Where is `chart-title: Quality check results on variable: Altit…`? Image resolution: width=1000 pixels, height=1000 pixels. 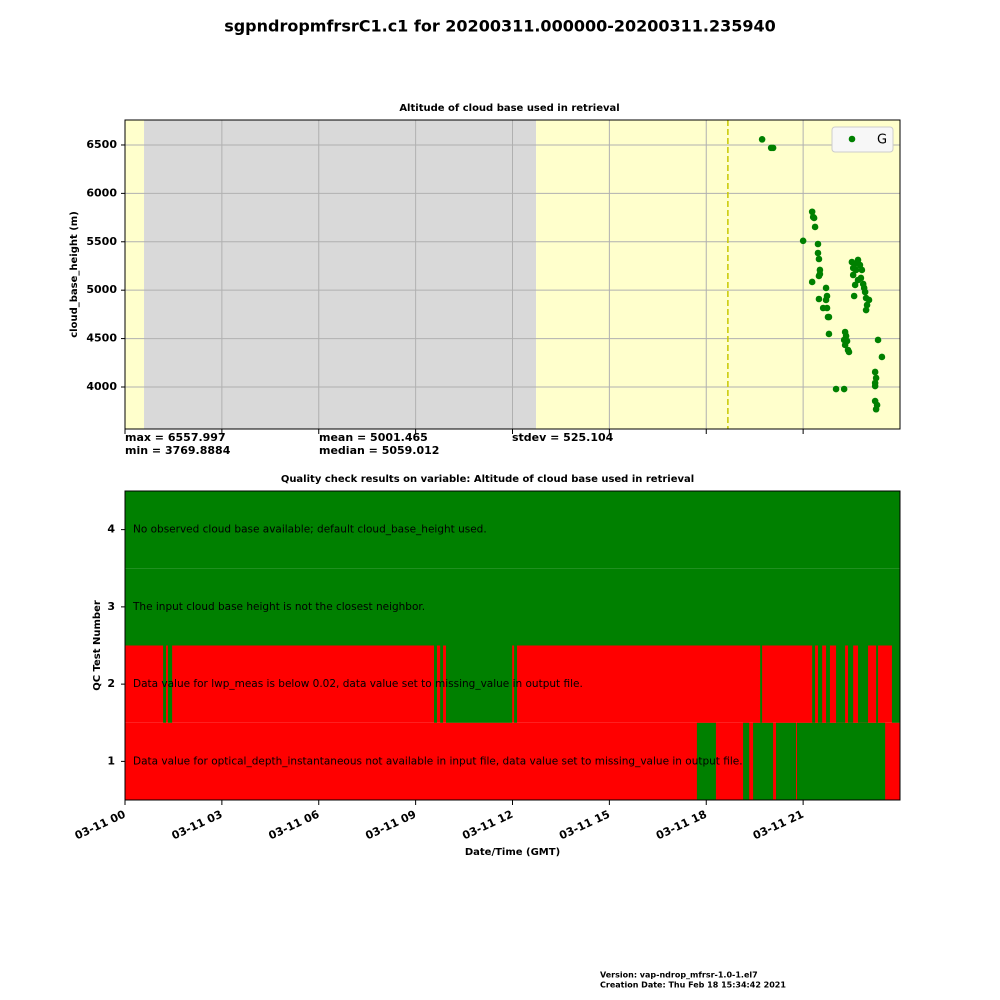 chart-title: Quality check results on variable: Altit… is located at coordinates (487, 479).